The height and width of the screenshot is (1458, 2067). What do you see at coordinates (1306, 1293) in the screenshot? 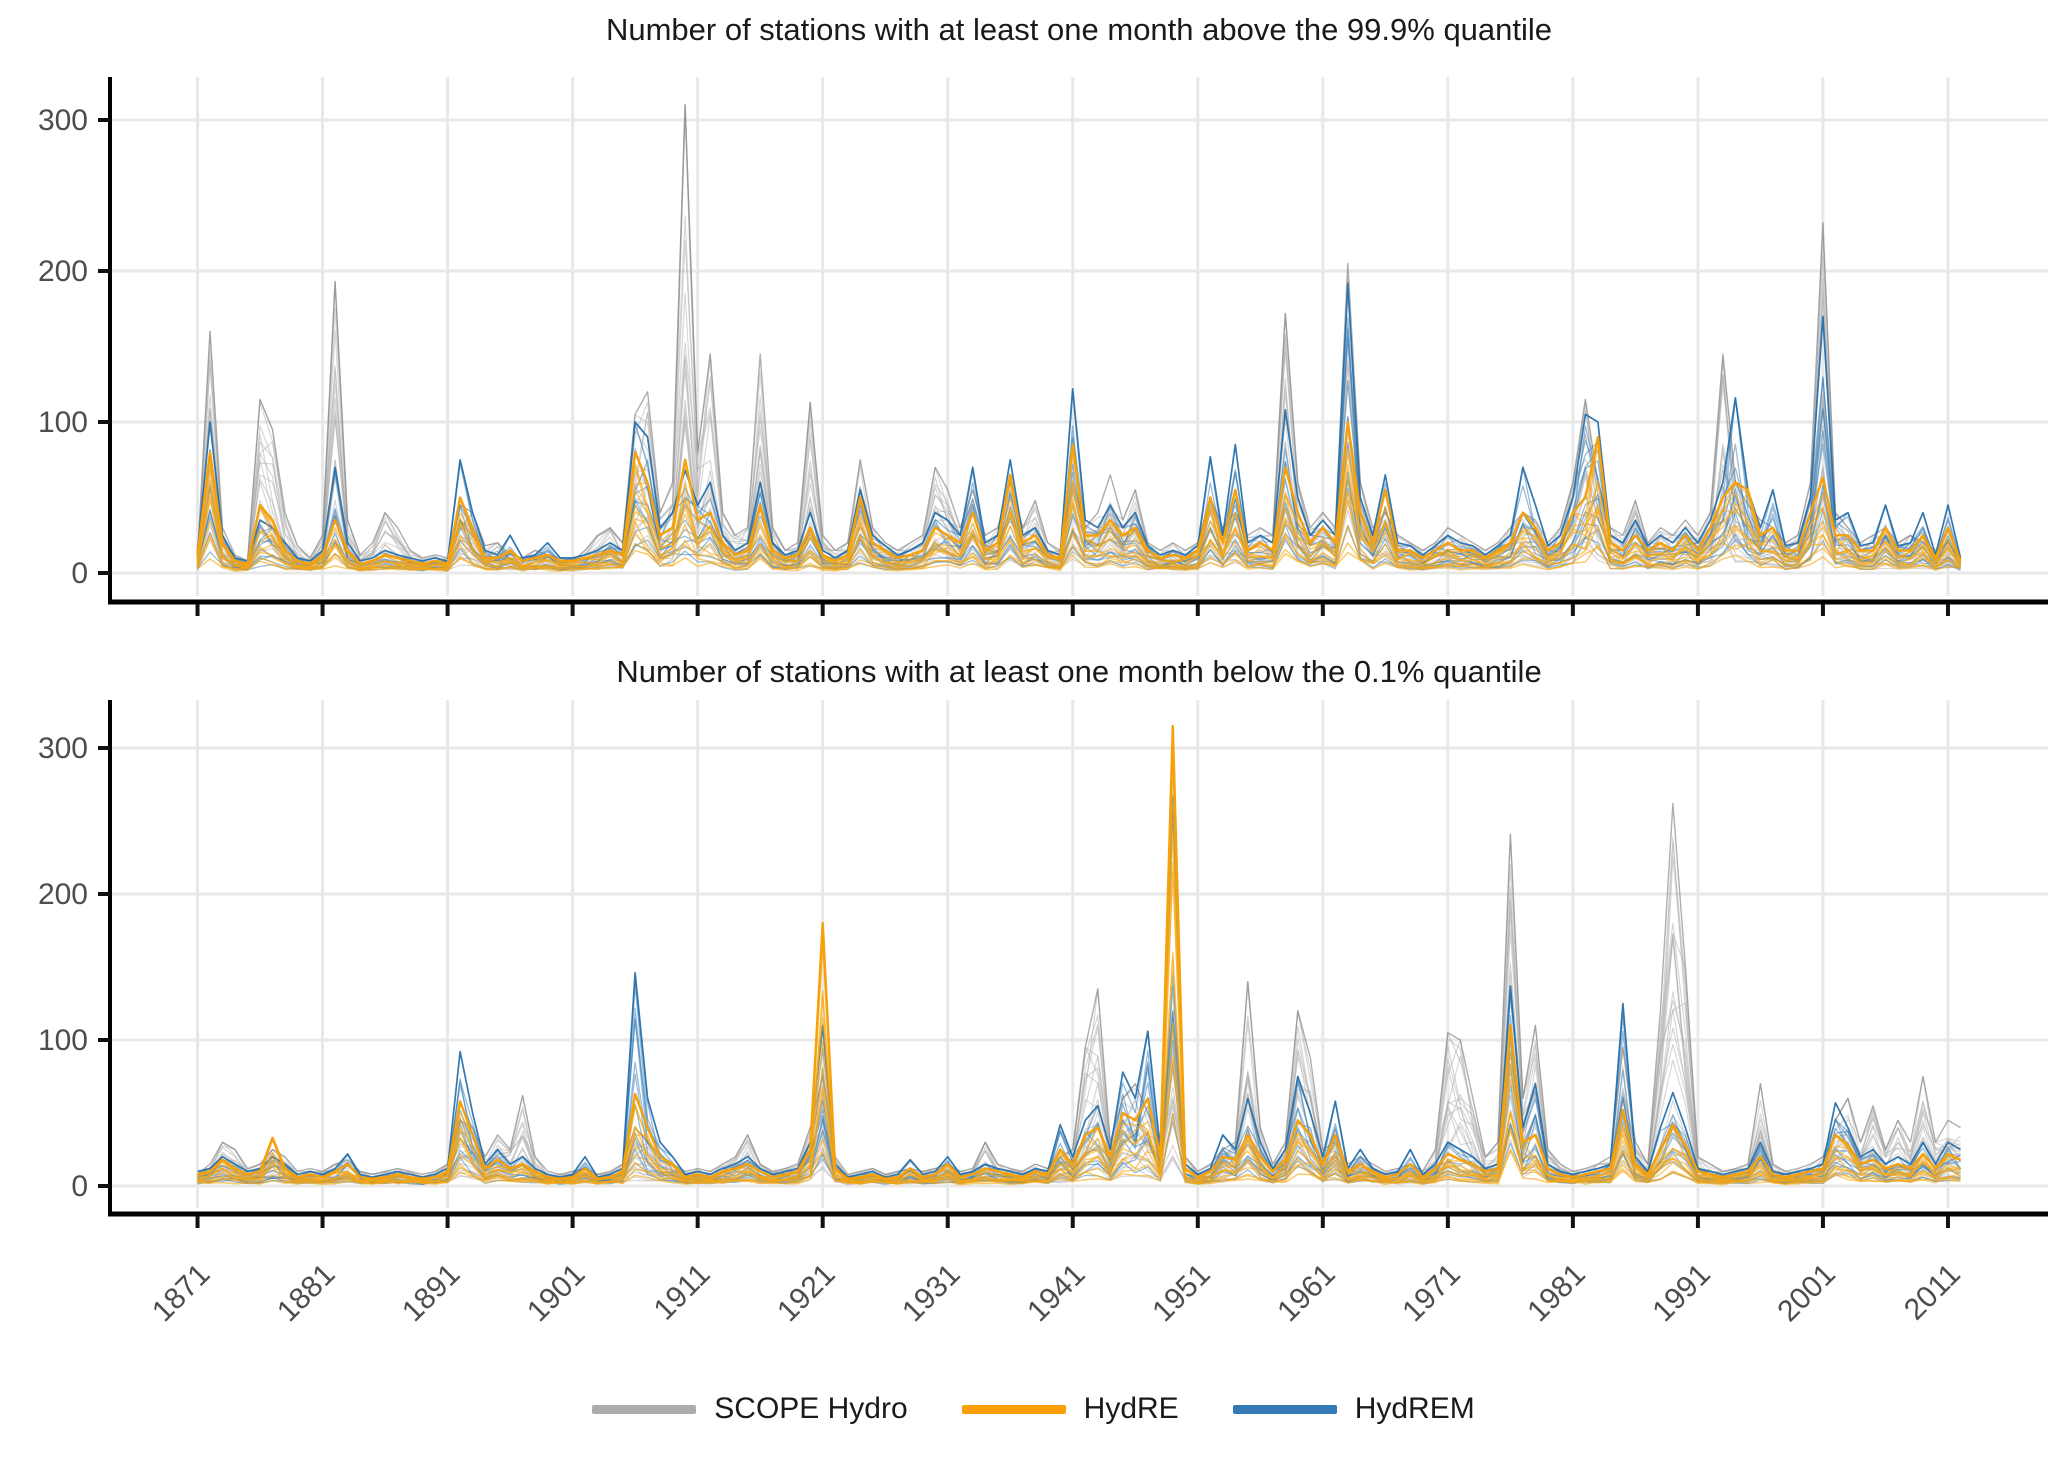
I see `x-tick-label: 1961` at bounding box center [1306, 1293].